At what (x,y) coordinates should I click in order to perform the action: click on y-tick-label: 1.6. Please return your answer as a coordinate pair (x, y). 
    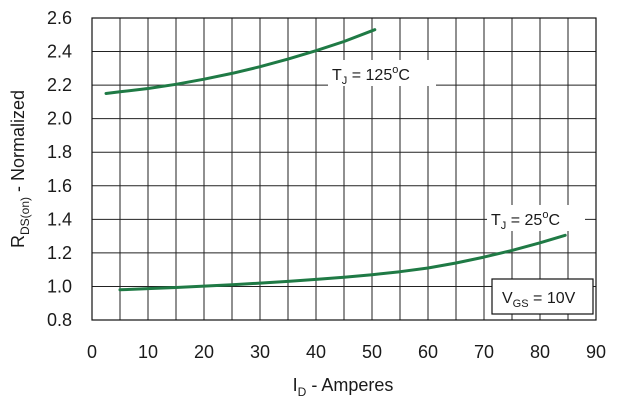
    Looking at the image, I should click on (59, 186).